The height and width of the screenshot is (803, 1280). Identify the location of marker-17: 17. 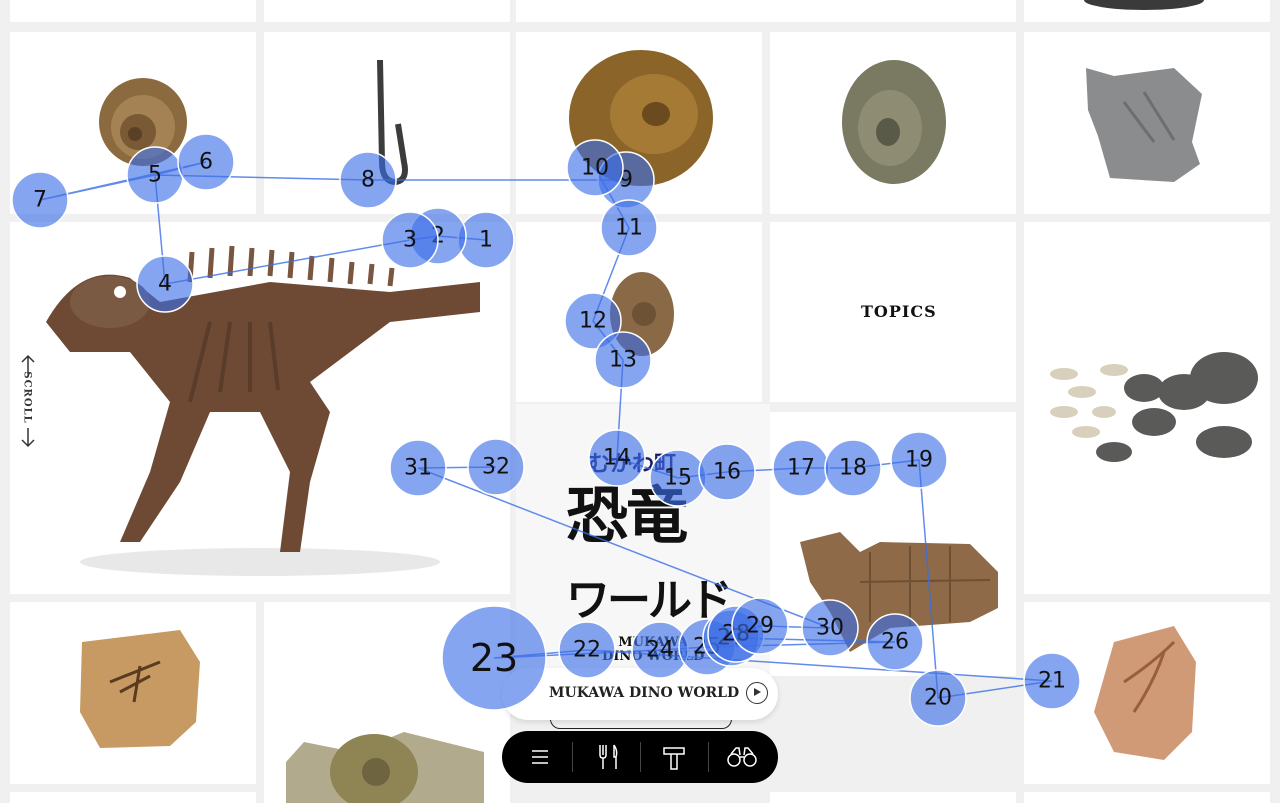
(801, 468).